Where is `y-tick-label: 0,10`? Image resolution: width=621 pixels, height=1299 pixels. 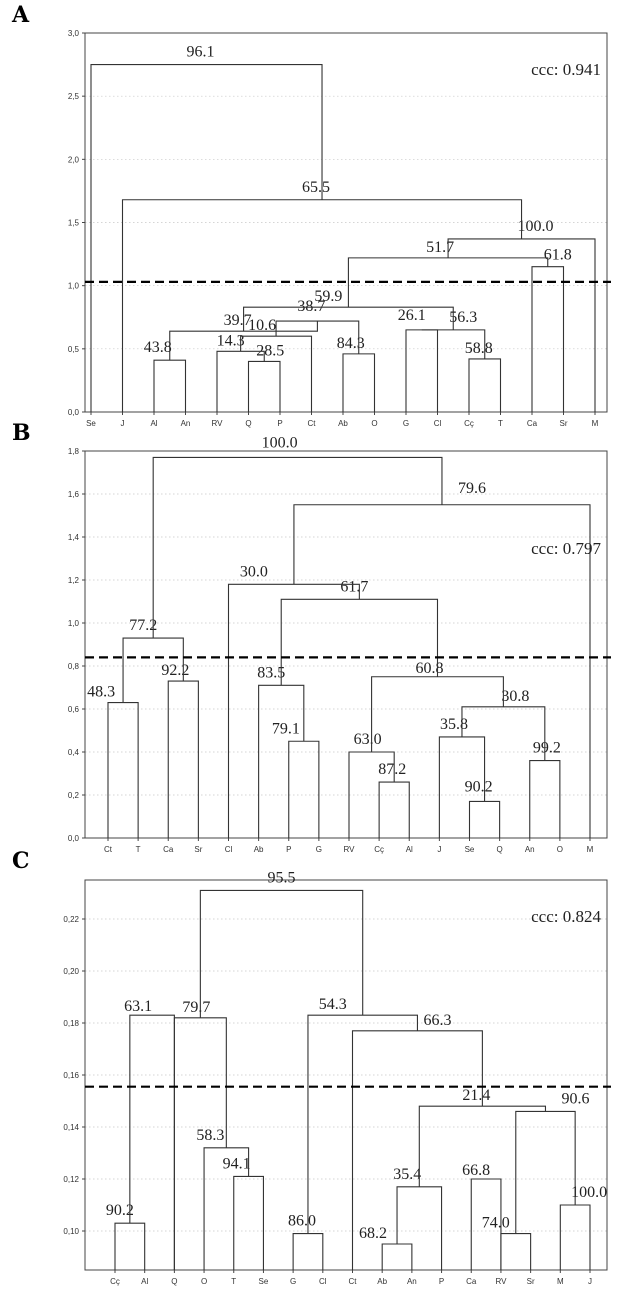 y-tick-label: 0,10 is located at coordinates (71, 1231).